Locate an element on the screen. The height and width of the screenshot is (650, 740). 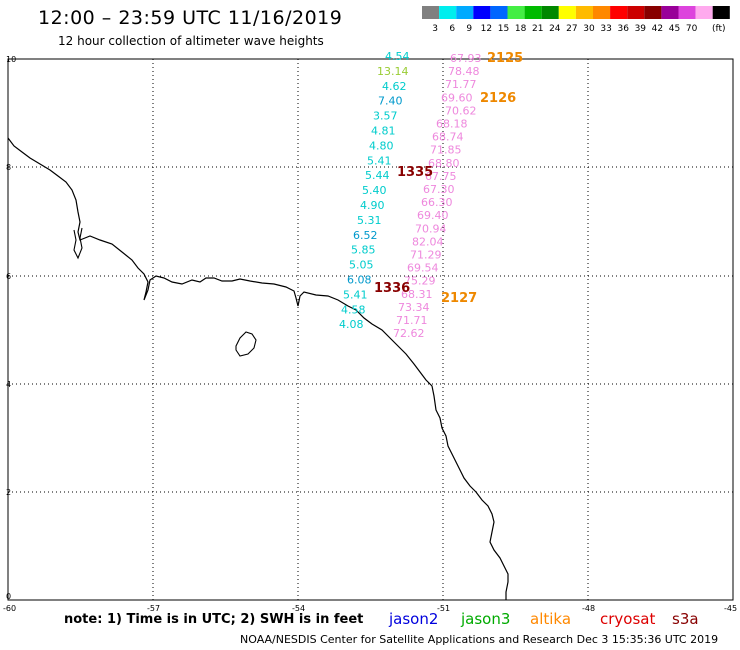
wave-height-value: 5.40 is located at coordinates (374, 190).